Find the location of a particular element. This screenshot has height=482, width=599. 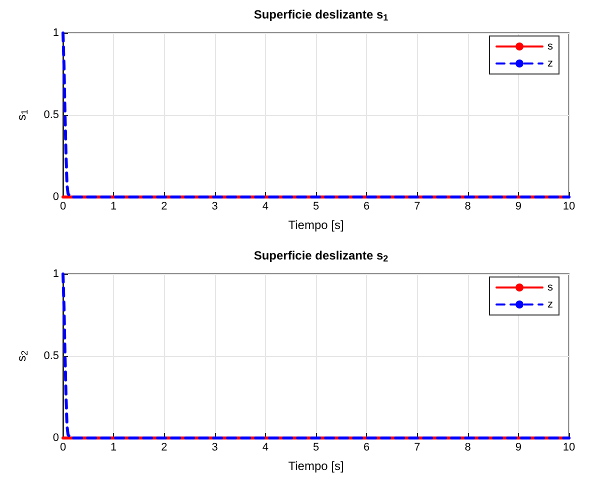

y-axis-title: s1 is located at coordinates (22, 115).